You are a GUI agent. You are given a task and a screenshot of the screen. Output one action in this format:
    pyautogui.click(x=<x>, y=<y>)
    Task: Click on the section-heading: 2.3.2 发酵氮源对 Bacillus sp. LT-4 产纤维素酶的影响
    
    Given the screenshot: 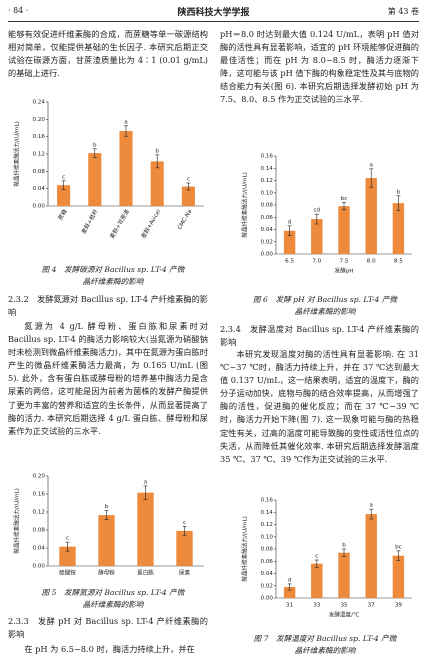 What is the action you would take?
    pyautogui.click(x=108, y=306)
    